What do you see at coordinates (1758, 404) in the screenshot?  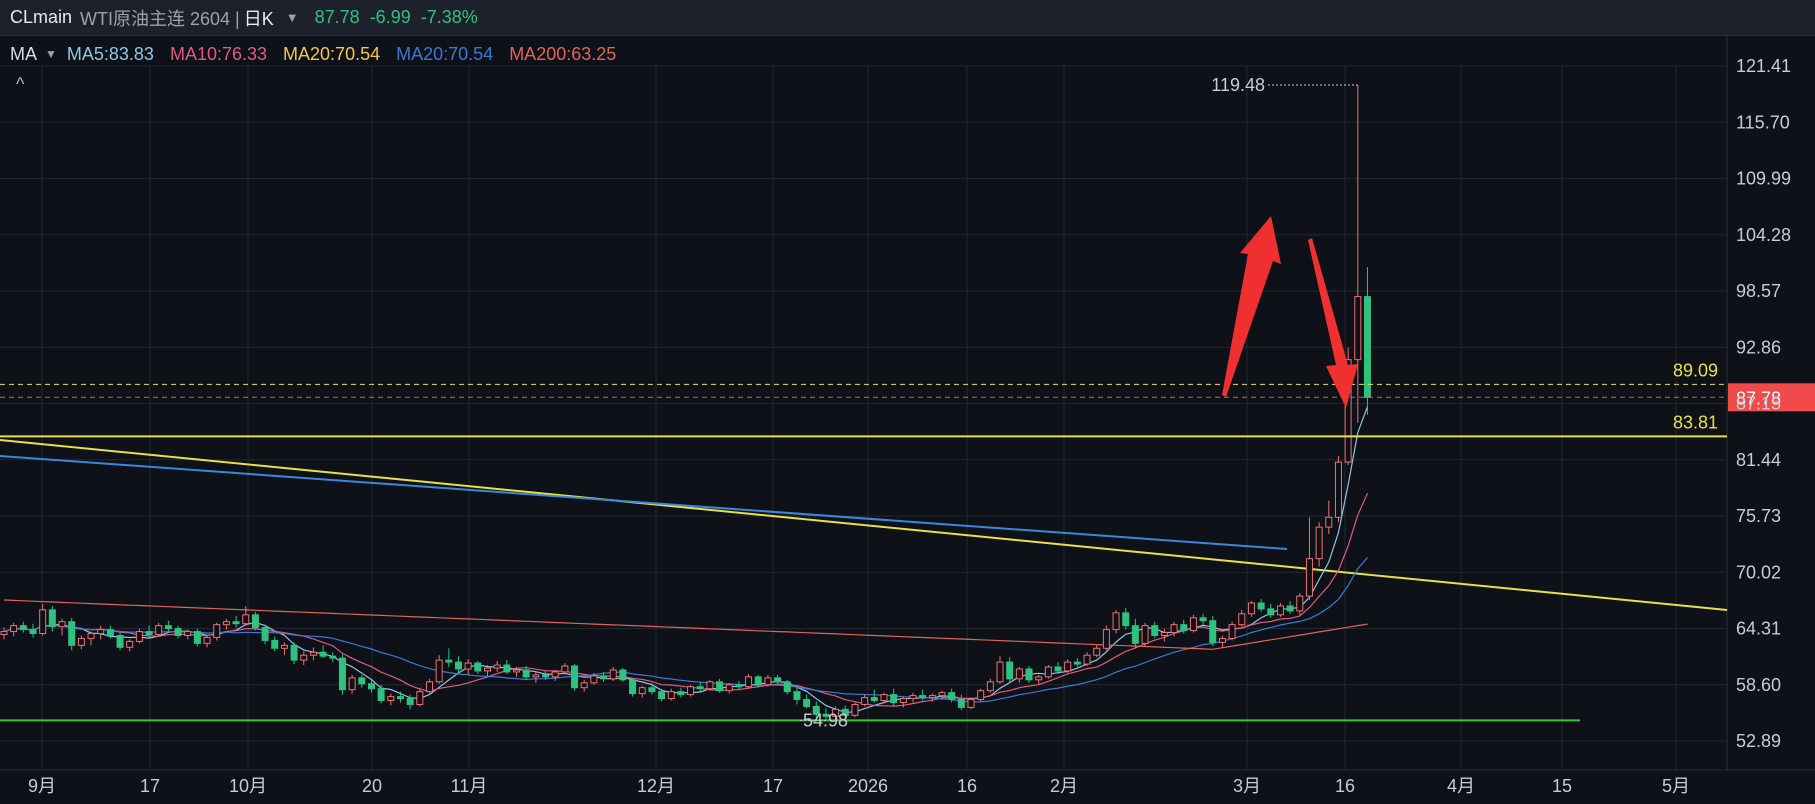 I see `y-tick-label: 87.15` at bounding box center [1758, 404].